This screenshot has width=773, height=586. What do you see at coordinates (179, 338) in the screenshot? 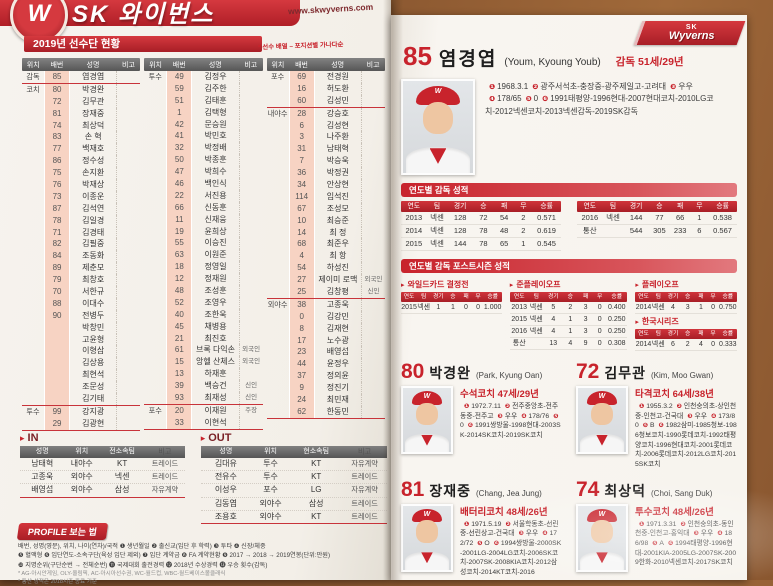
I see `roster-cell-number: 21` at bounding box center [179, 338].